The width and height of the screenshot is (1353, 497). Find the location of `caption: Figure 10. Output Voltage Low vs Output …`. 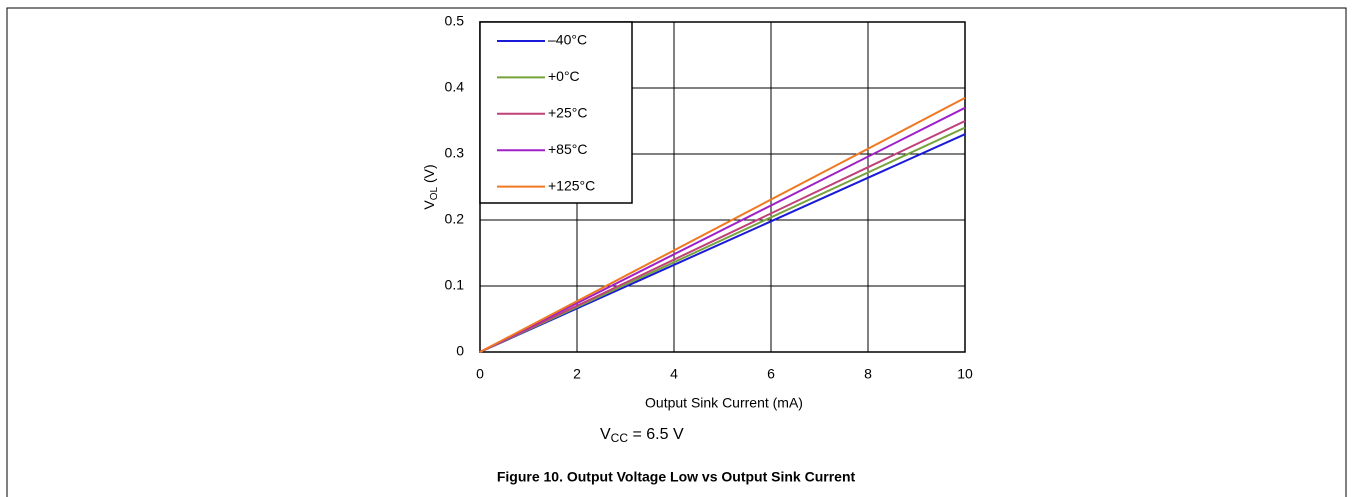

caption: Figure 10. Output Voltage Low vs Output … is located at coordinates (676, 477).